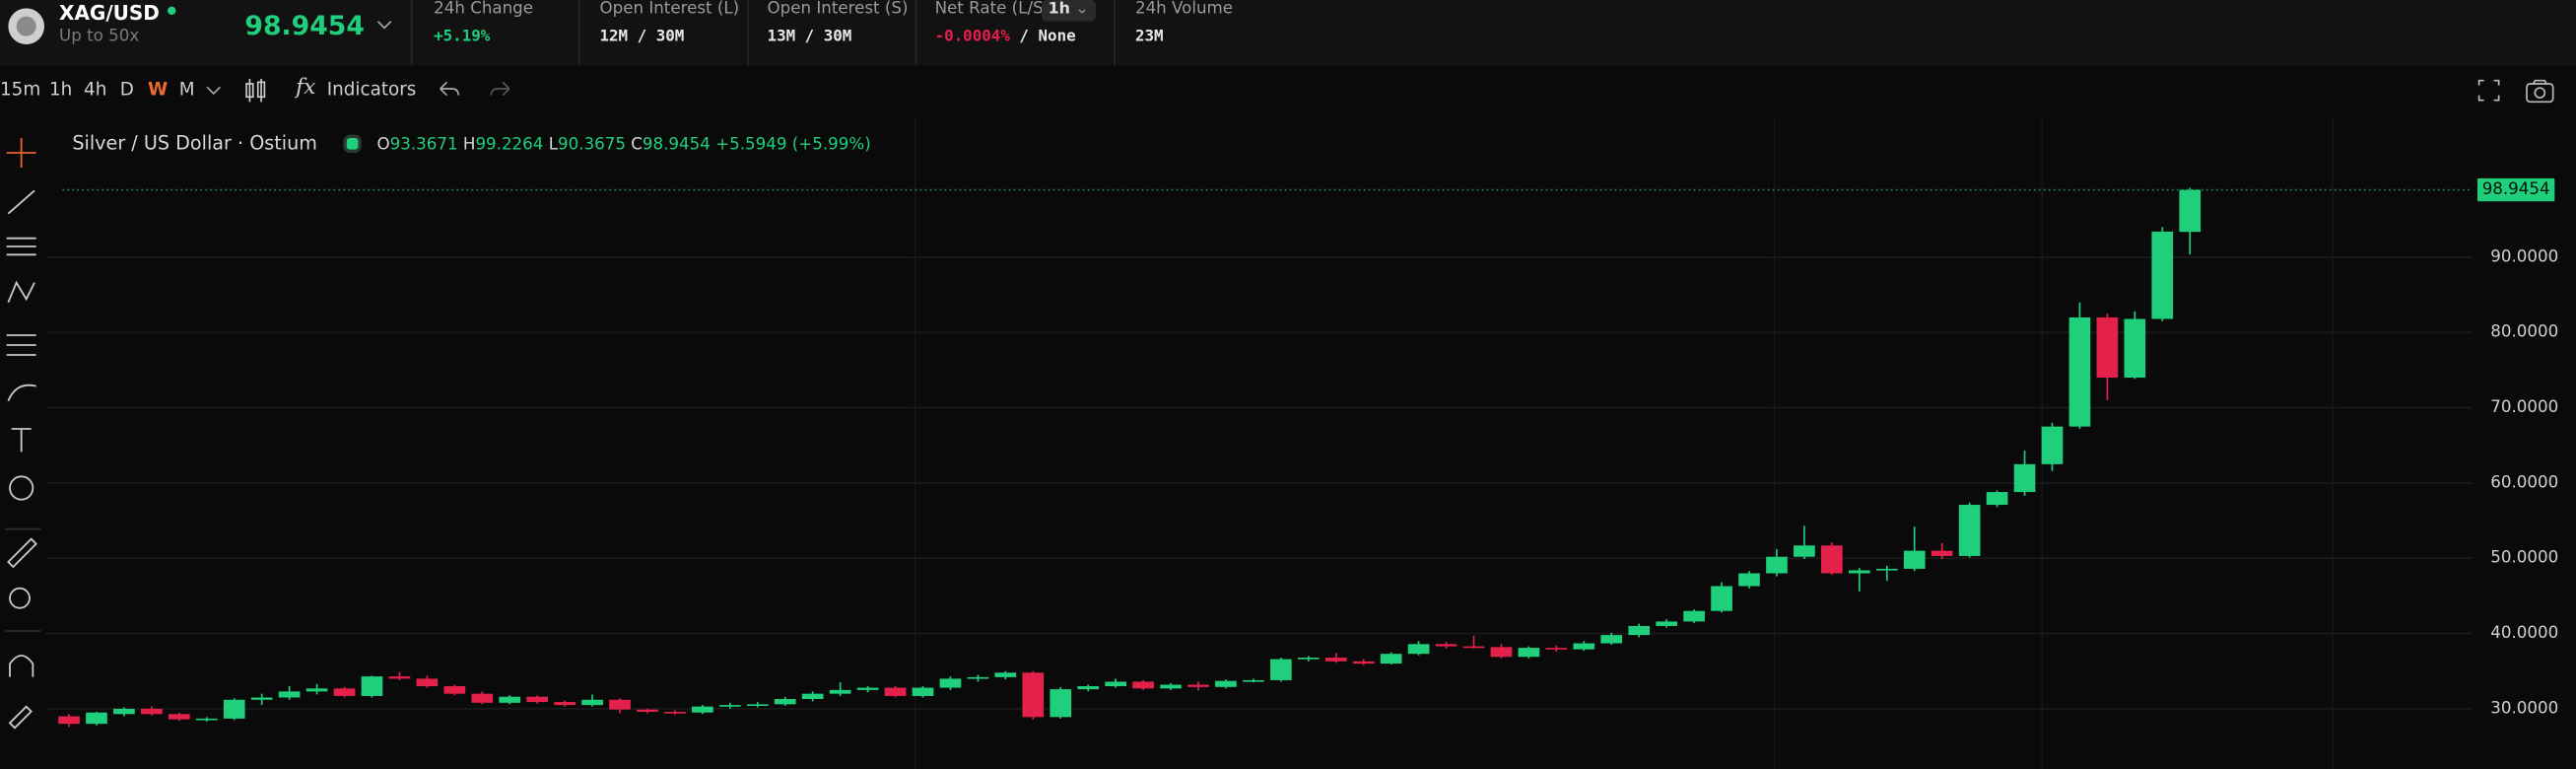 The height and width of the screenshot is (769, 2576). Describe the element at coordinates (676, 146) in the screenshot. I see `legend-close: 98.9454` at that location.